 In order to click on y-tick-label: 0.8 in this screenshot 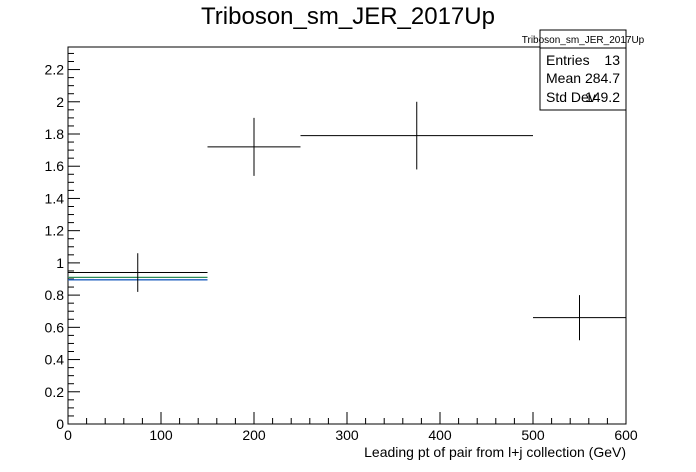, I will do `click(55, 295)`.